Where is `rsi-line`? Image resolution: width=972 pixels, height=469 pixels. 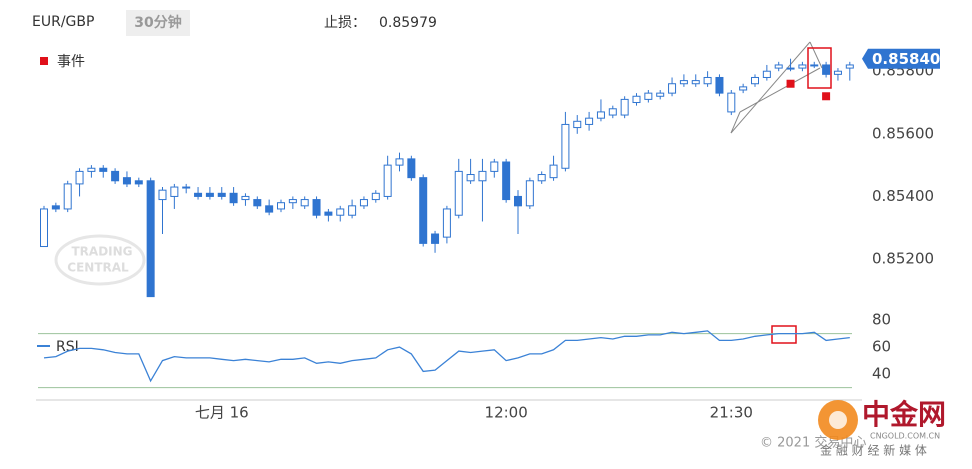
rsi-line is located at coordinates (446, 356).